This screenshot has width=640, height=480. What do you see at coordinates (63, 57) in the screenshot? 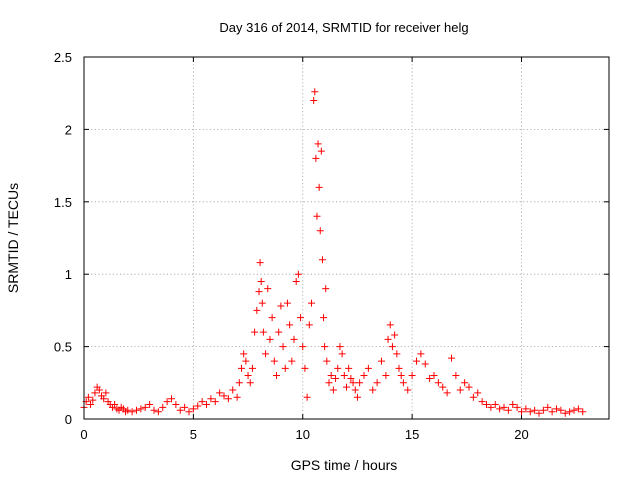
I see `y-tick-label: 2.5` at bounding box center [63, 57].